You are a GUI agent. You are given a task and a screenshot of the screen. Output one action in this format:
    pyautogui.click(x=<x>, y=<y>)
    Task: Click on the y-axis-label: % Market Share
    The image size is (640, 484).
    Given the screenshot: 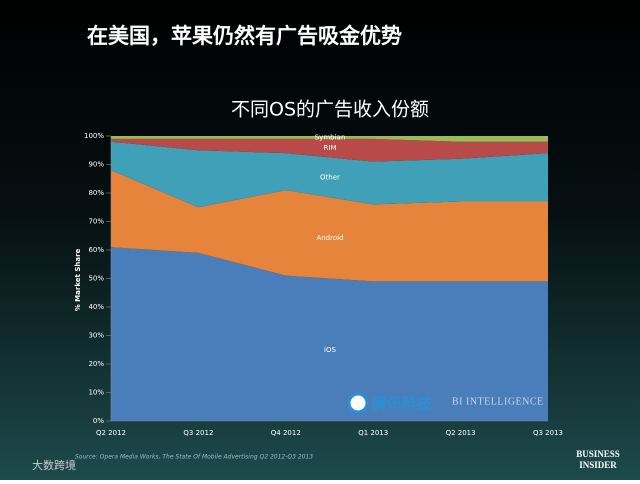 What is the action you would take?
    pyautogui.click(x=78, y=279)
    